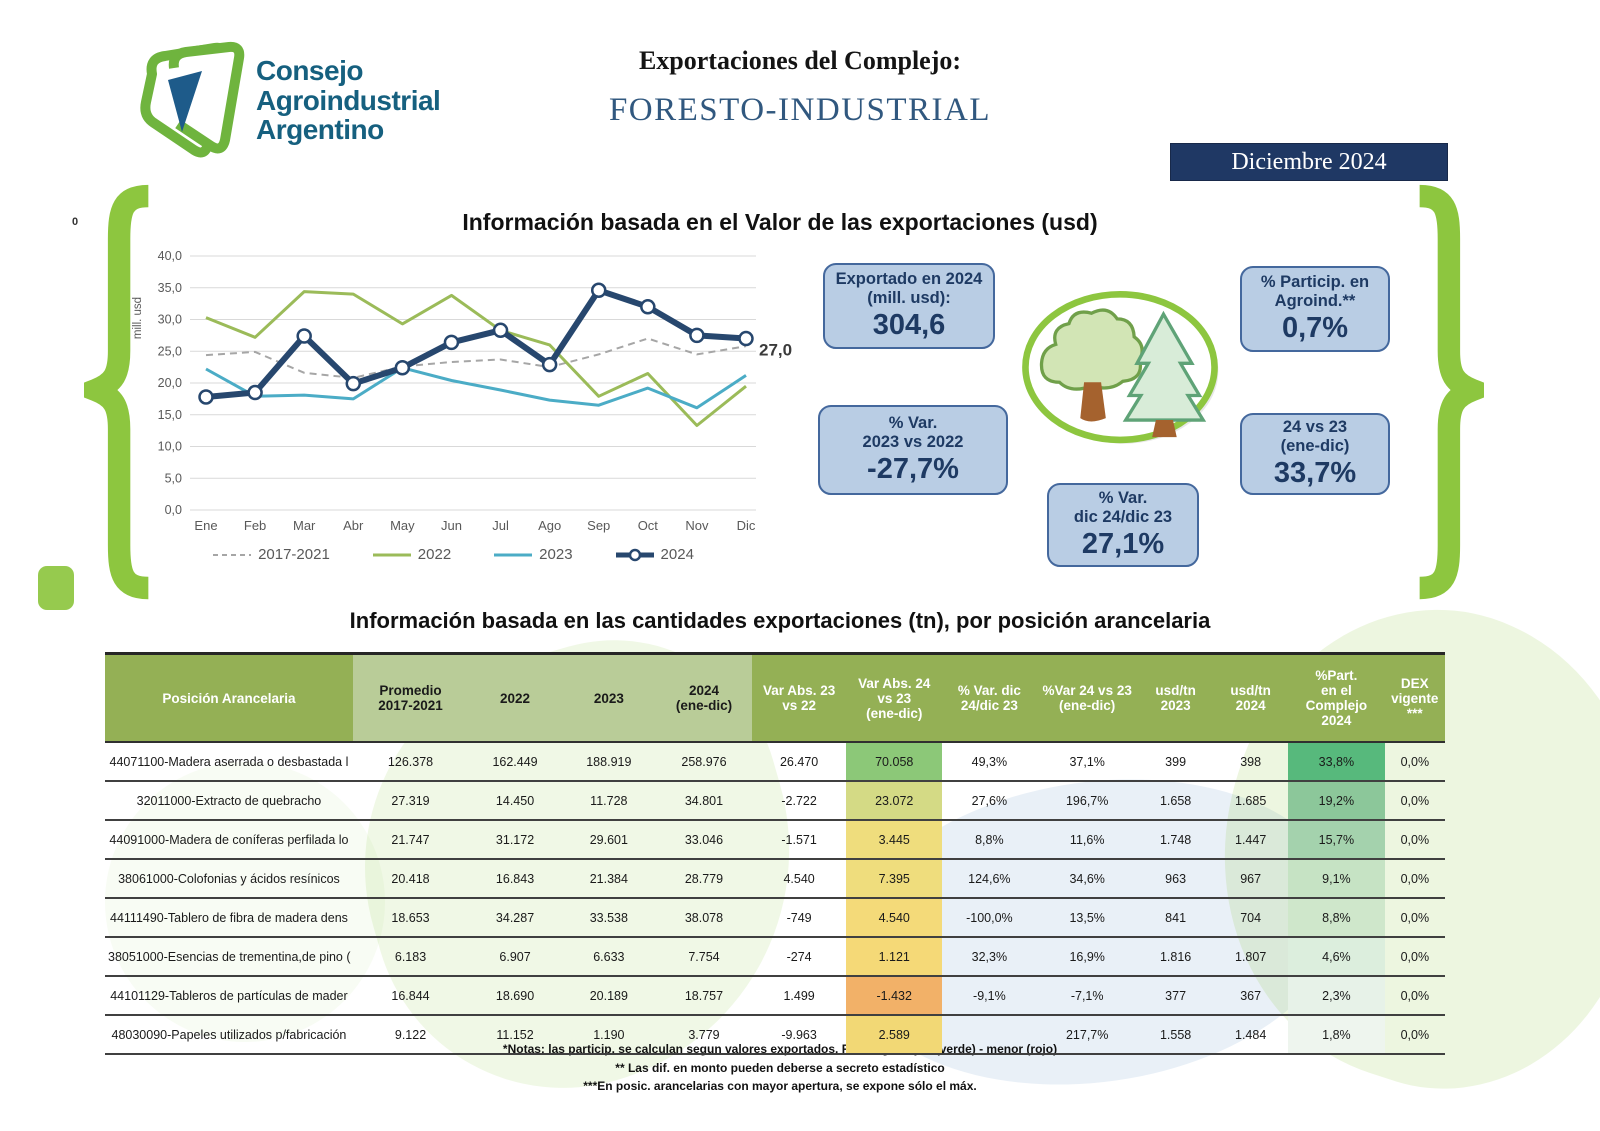 This screenshot has height=1131, width=1600. Describe the element at coordinates (894, 996) in the screenshot. I see `table-cell: -1.432` at that location.